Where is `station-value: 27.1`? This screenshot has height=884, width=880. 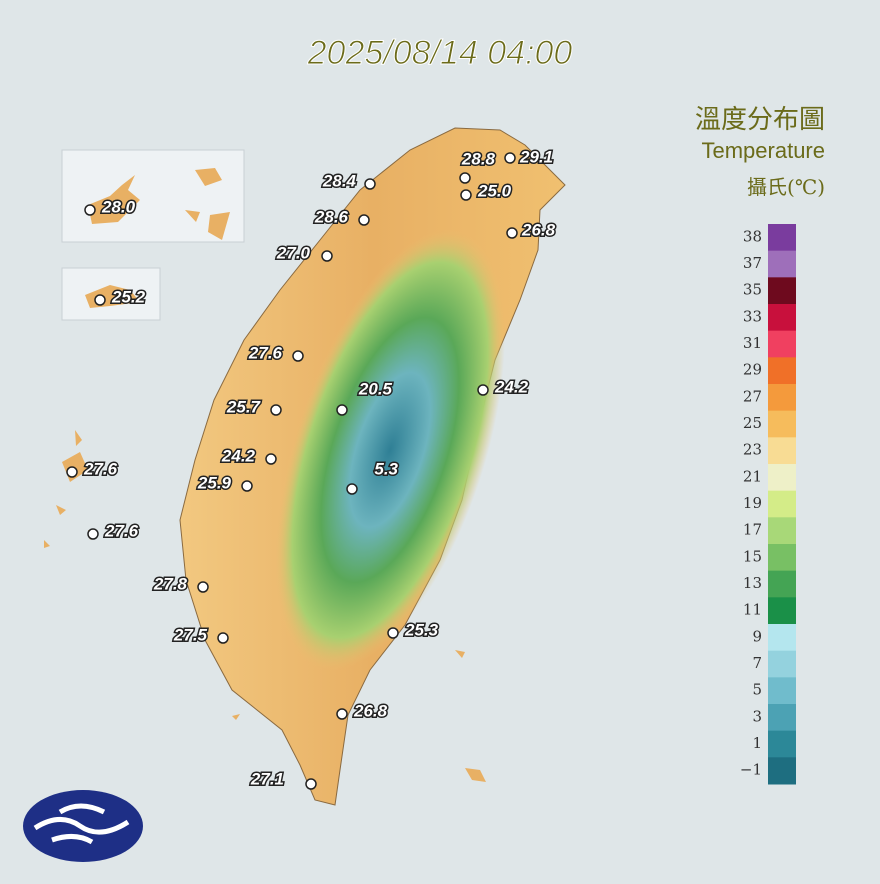 station-value: 27.1 is located at coordinates (267, 778).